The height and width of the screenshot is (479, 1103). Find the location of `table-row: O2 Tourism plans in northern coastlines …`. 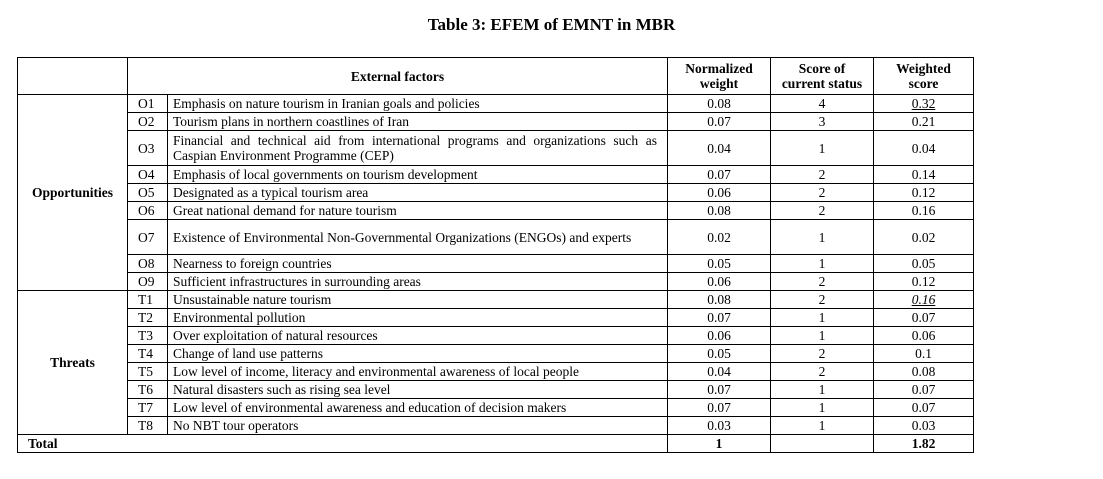

table-row: O2 Tourism plans in northern coastlines … is located at coordinates (496, 121).